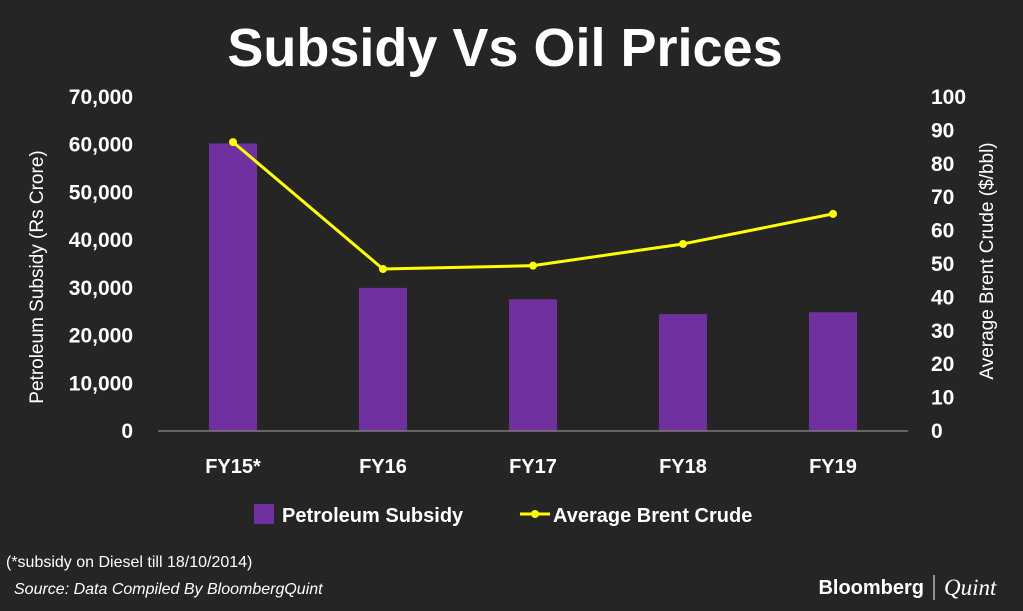 Image resolution: width=1023 pixels, height=611 pixels. What do you see at coordinates (535, 514) in the screenshot?
I see `legend-marker-crude` at bounding box center [535, 514].